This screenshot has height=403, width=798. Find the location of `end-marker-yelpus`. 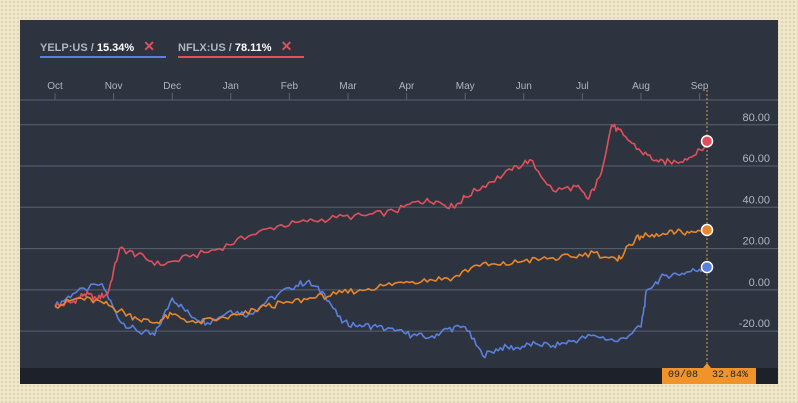

end-marker-yelpus is located at coordinates (707, 267).